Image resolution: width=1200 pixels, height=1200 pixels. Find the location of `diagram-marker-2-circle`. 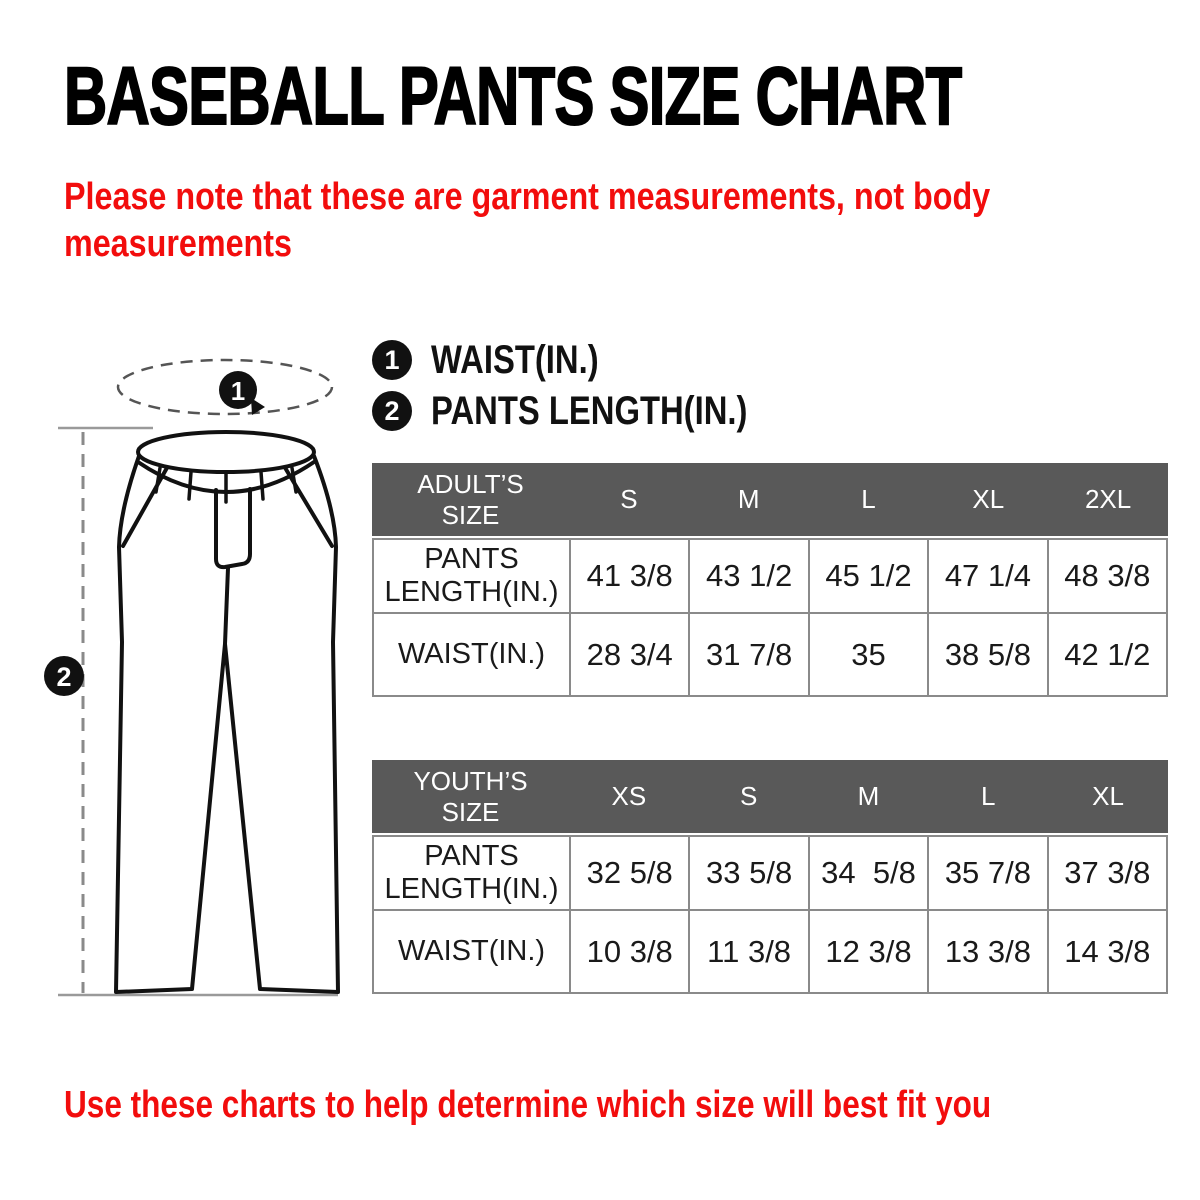

diagram-marker-2-circle is located at coordinates (64, 676).